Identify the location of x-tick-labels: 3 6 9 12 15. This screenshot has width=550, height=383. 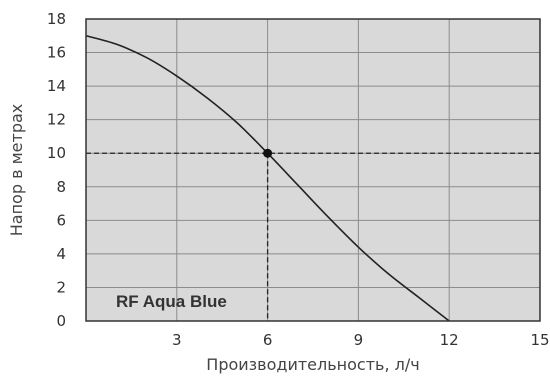
(361, 340).